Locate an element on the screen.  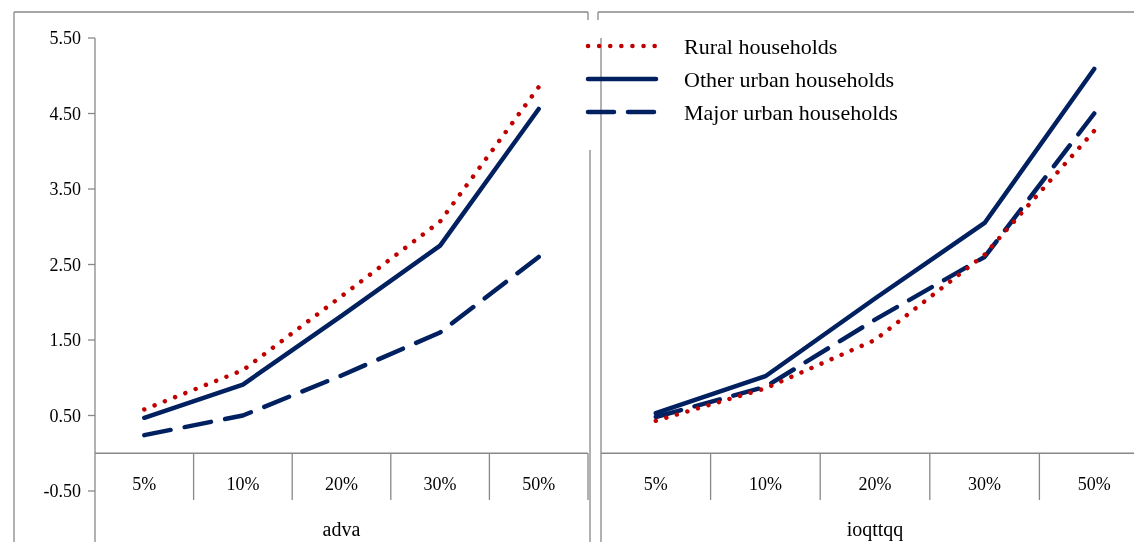
y-tick-label: -0.50 is located at coordinates (62, 491).